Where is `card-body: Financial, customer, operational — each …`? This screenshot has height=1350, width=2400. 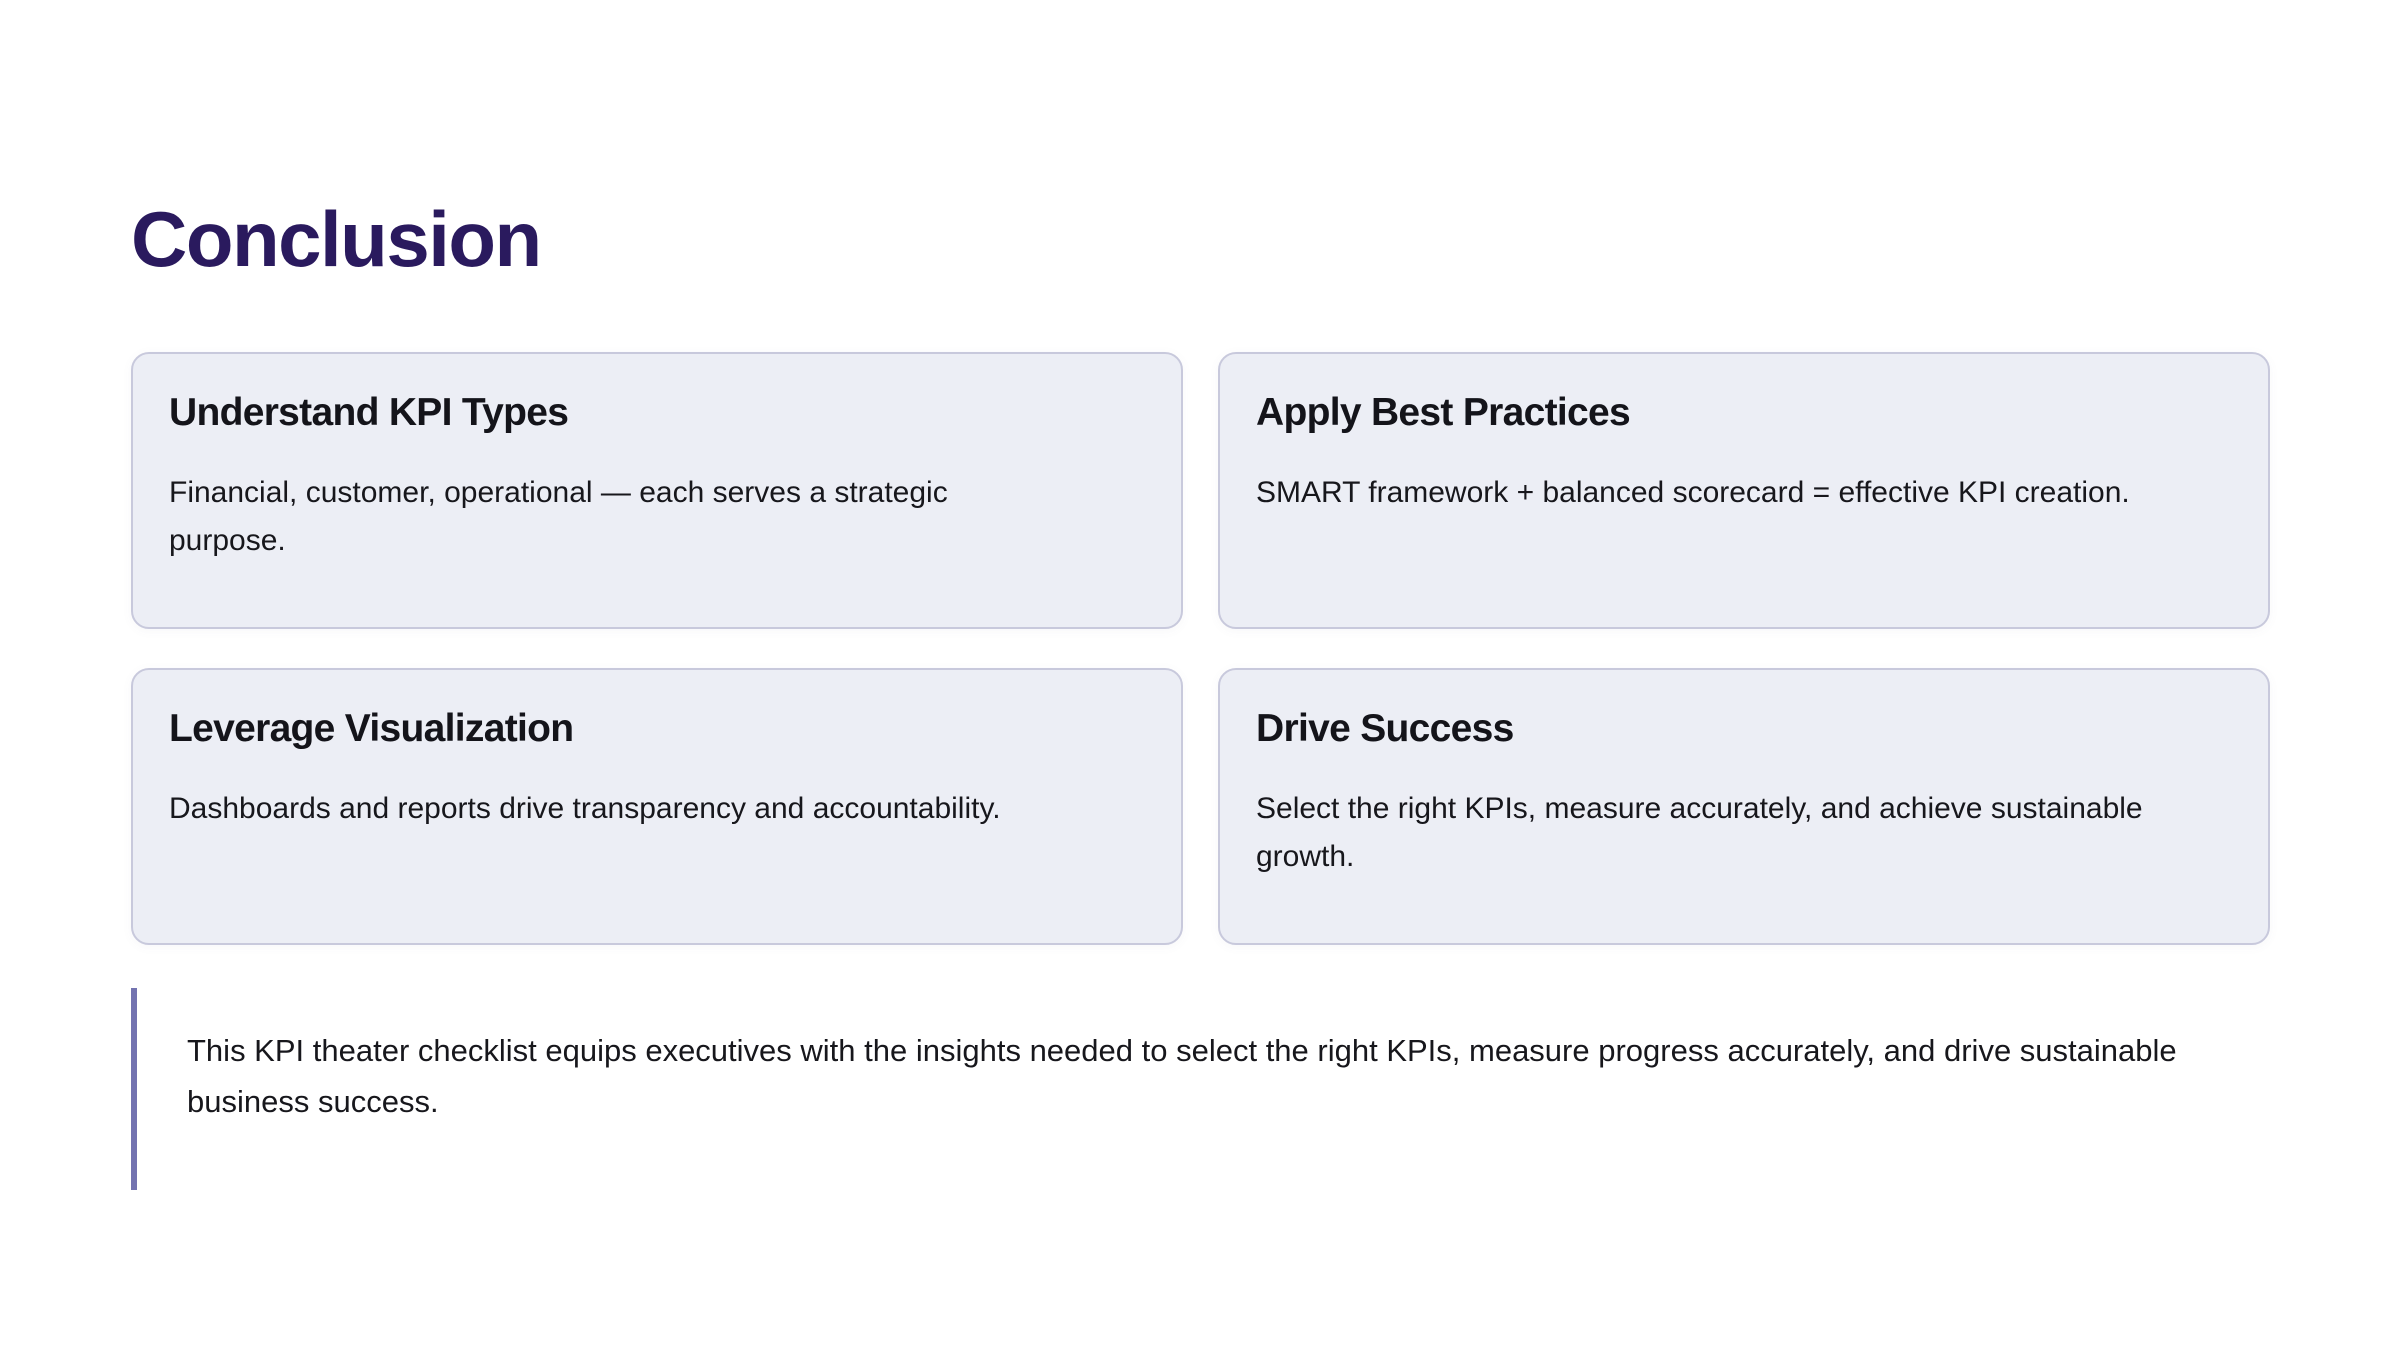
card-body: Financial, customer, operational — each … is located at coordinates (558, 516).